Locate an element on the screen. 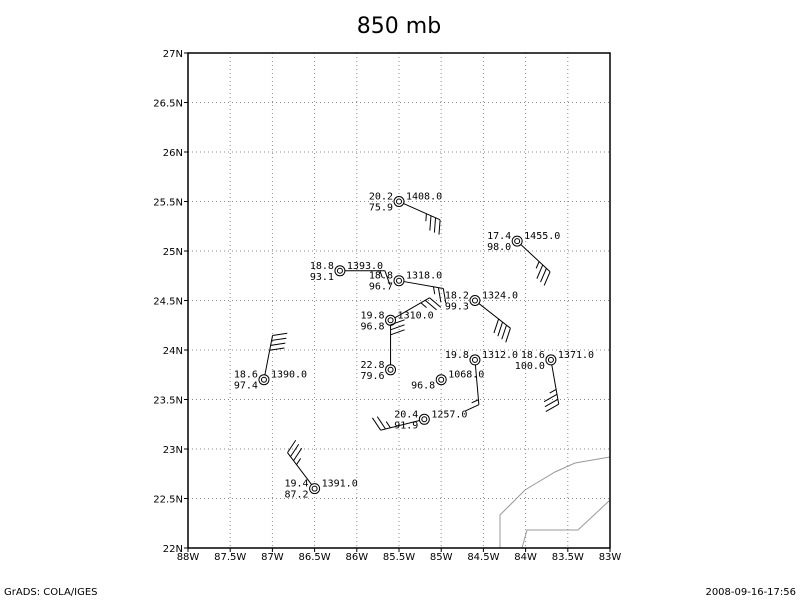 This screenshot has width=800, height=600. temperature: 22.8 is located at coordinates (372, 365).